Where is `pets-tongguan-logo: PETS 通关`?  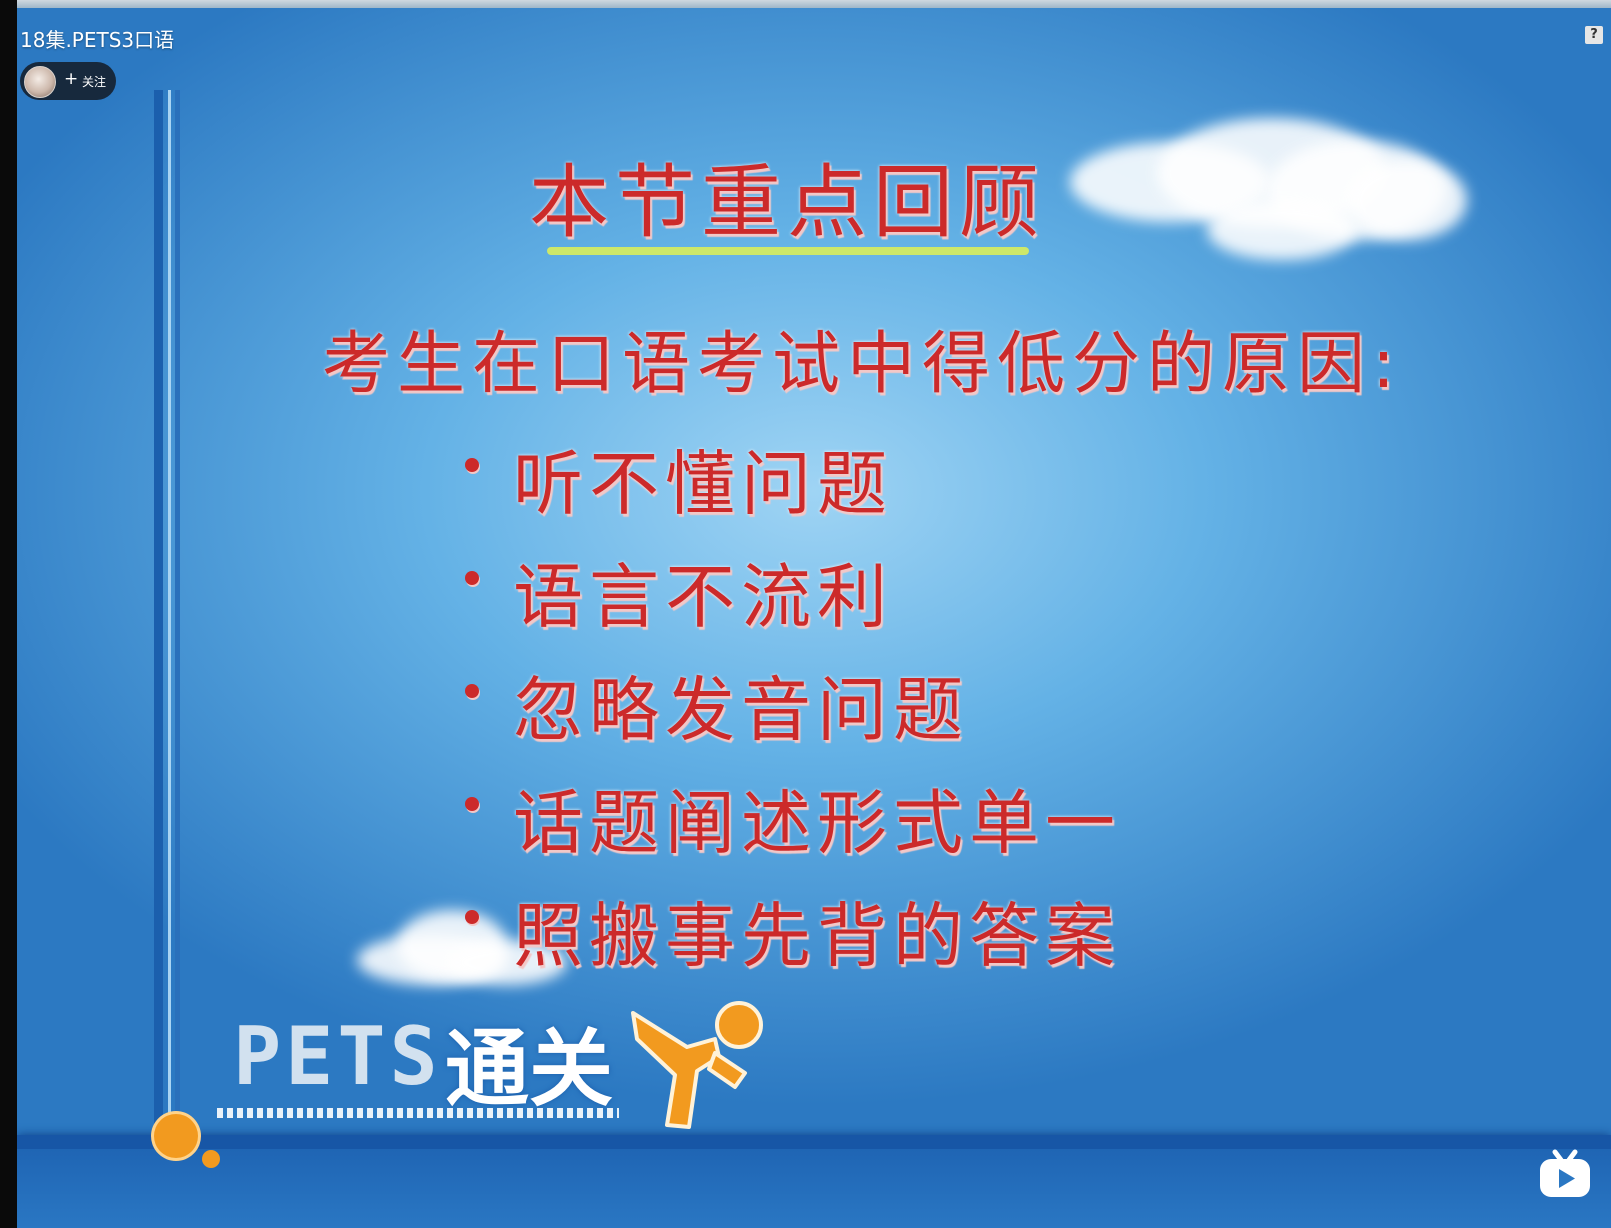 pets-tongguan-logo: PETS 通关 is located at coordinates (497, 1070).